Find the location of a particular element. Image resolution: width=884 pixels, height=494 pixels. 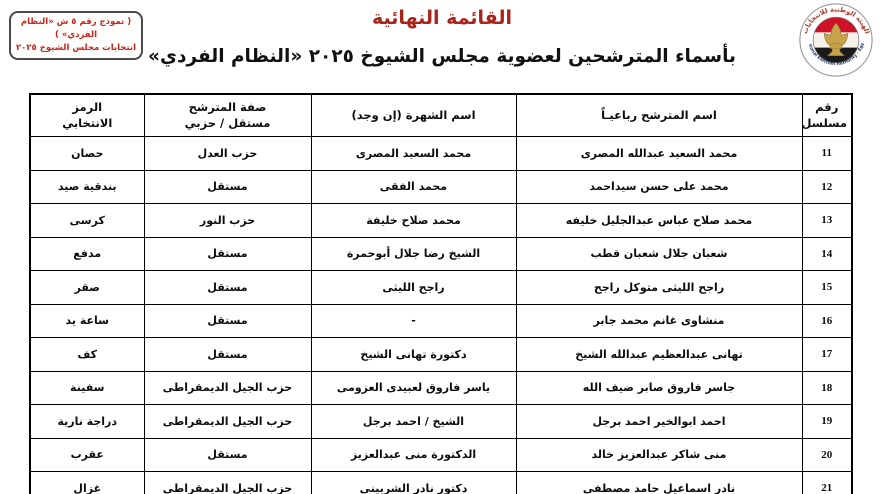

candidate-name-cell: محمد السعيد عبدالله المصرى is located at coordinates (659, 153).